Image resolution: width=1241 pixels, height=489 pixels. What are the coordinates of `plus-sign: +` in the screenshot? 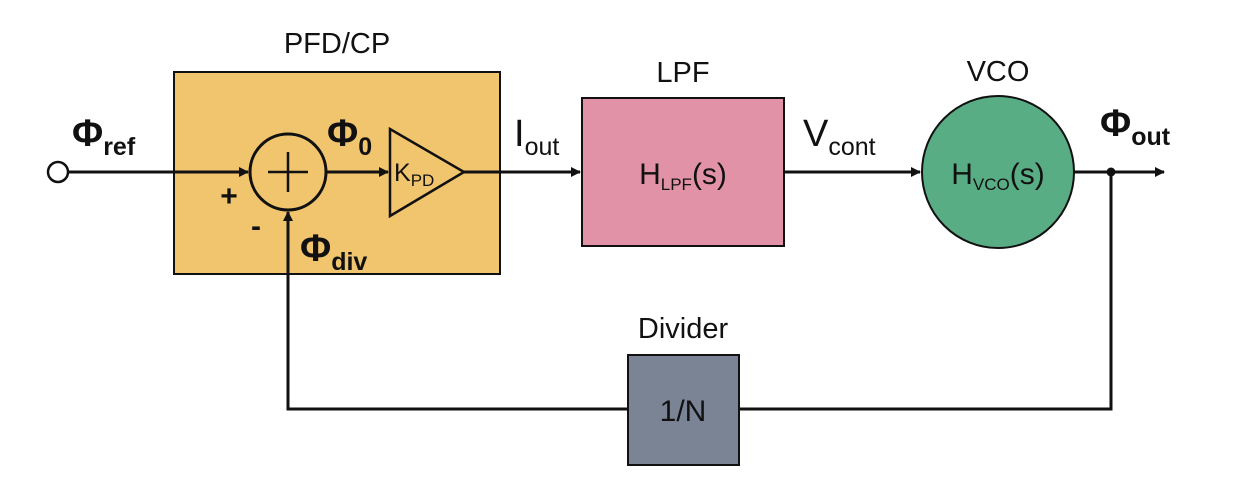 It's located at (229, 196).